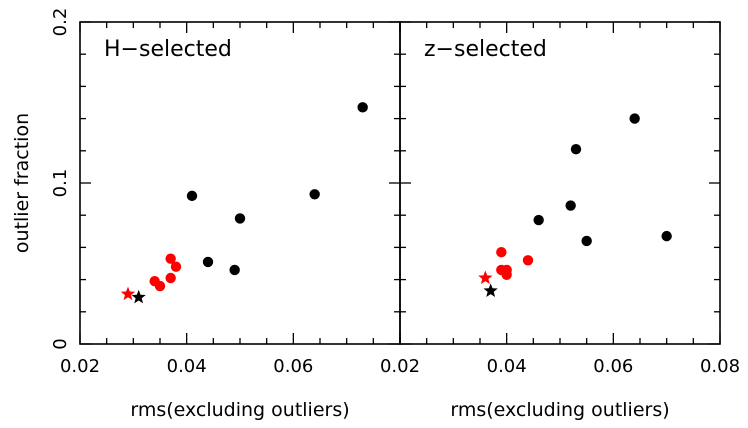  What do you see at coordinates (60, 22) in the screenshot?
I see `y-tick-label: 0.2` at bounding box center [60, 22].